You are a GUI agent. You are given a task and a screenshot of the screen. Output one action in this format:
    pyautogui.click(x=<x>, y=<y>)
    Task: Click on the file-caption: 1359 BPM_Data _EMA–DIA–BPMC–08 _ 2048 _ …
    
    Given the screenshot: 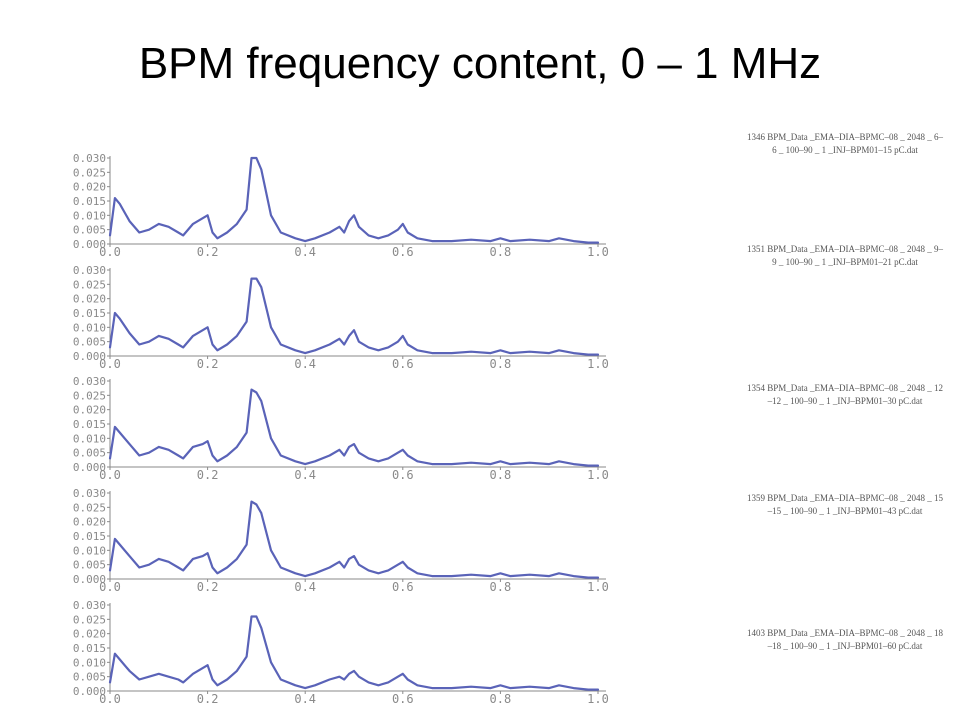 What is the action you would take?
    pyautogui.click(x=844, y=504)
    